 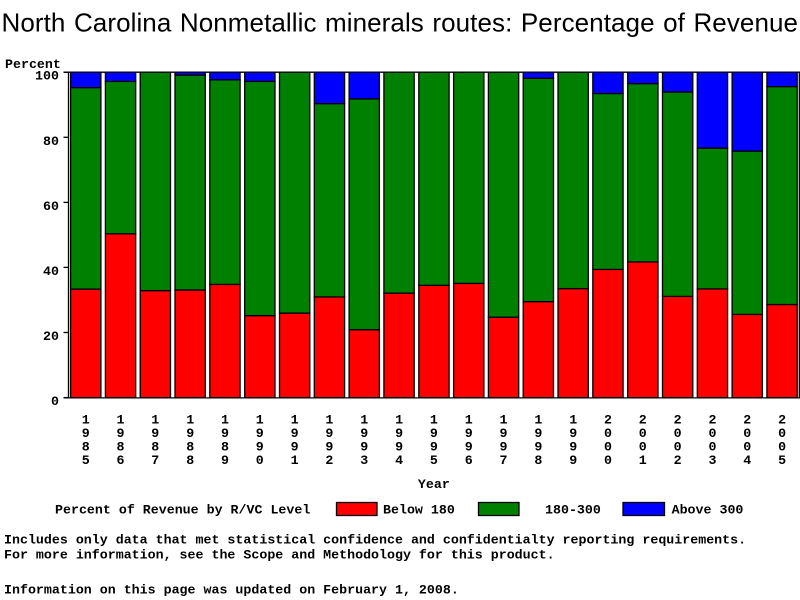 What do you see at coordinates (51, 271) in the screenshot?
I see `svg-text: 40` at bounding box center [51, 271].